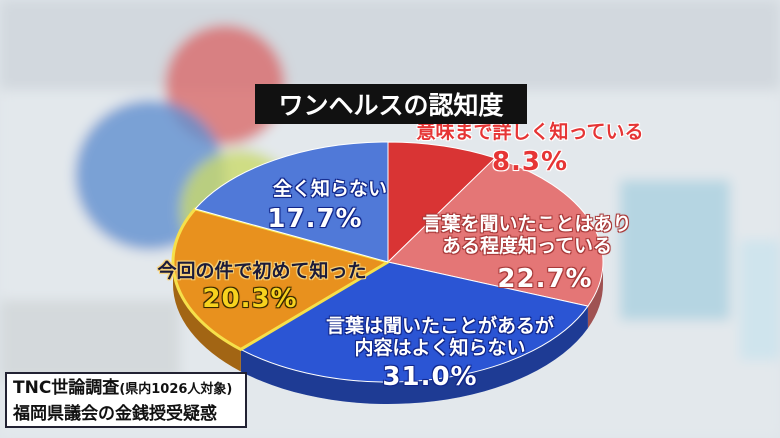 The height and width of the screenshot is (438, 780). What do you see at coordinates (430, 377) in the screenshot?
I see `value-label: 31.0%` at bounding box center [430, 377].